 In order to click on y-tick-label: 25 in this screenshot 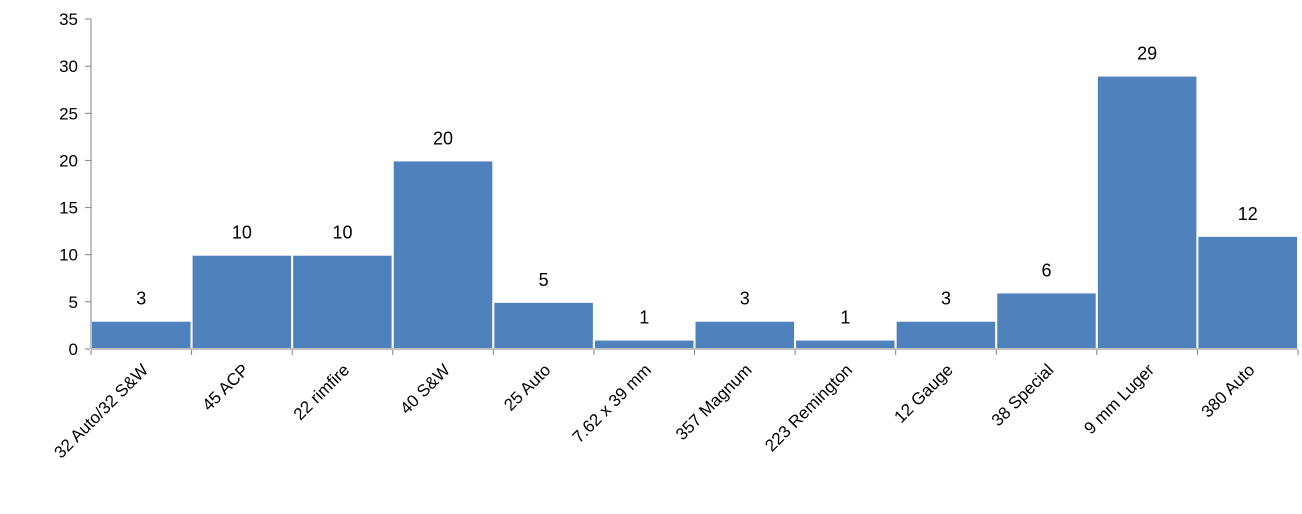, I will do `click(68, 113)`.